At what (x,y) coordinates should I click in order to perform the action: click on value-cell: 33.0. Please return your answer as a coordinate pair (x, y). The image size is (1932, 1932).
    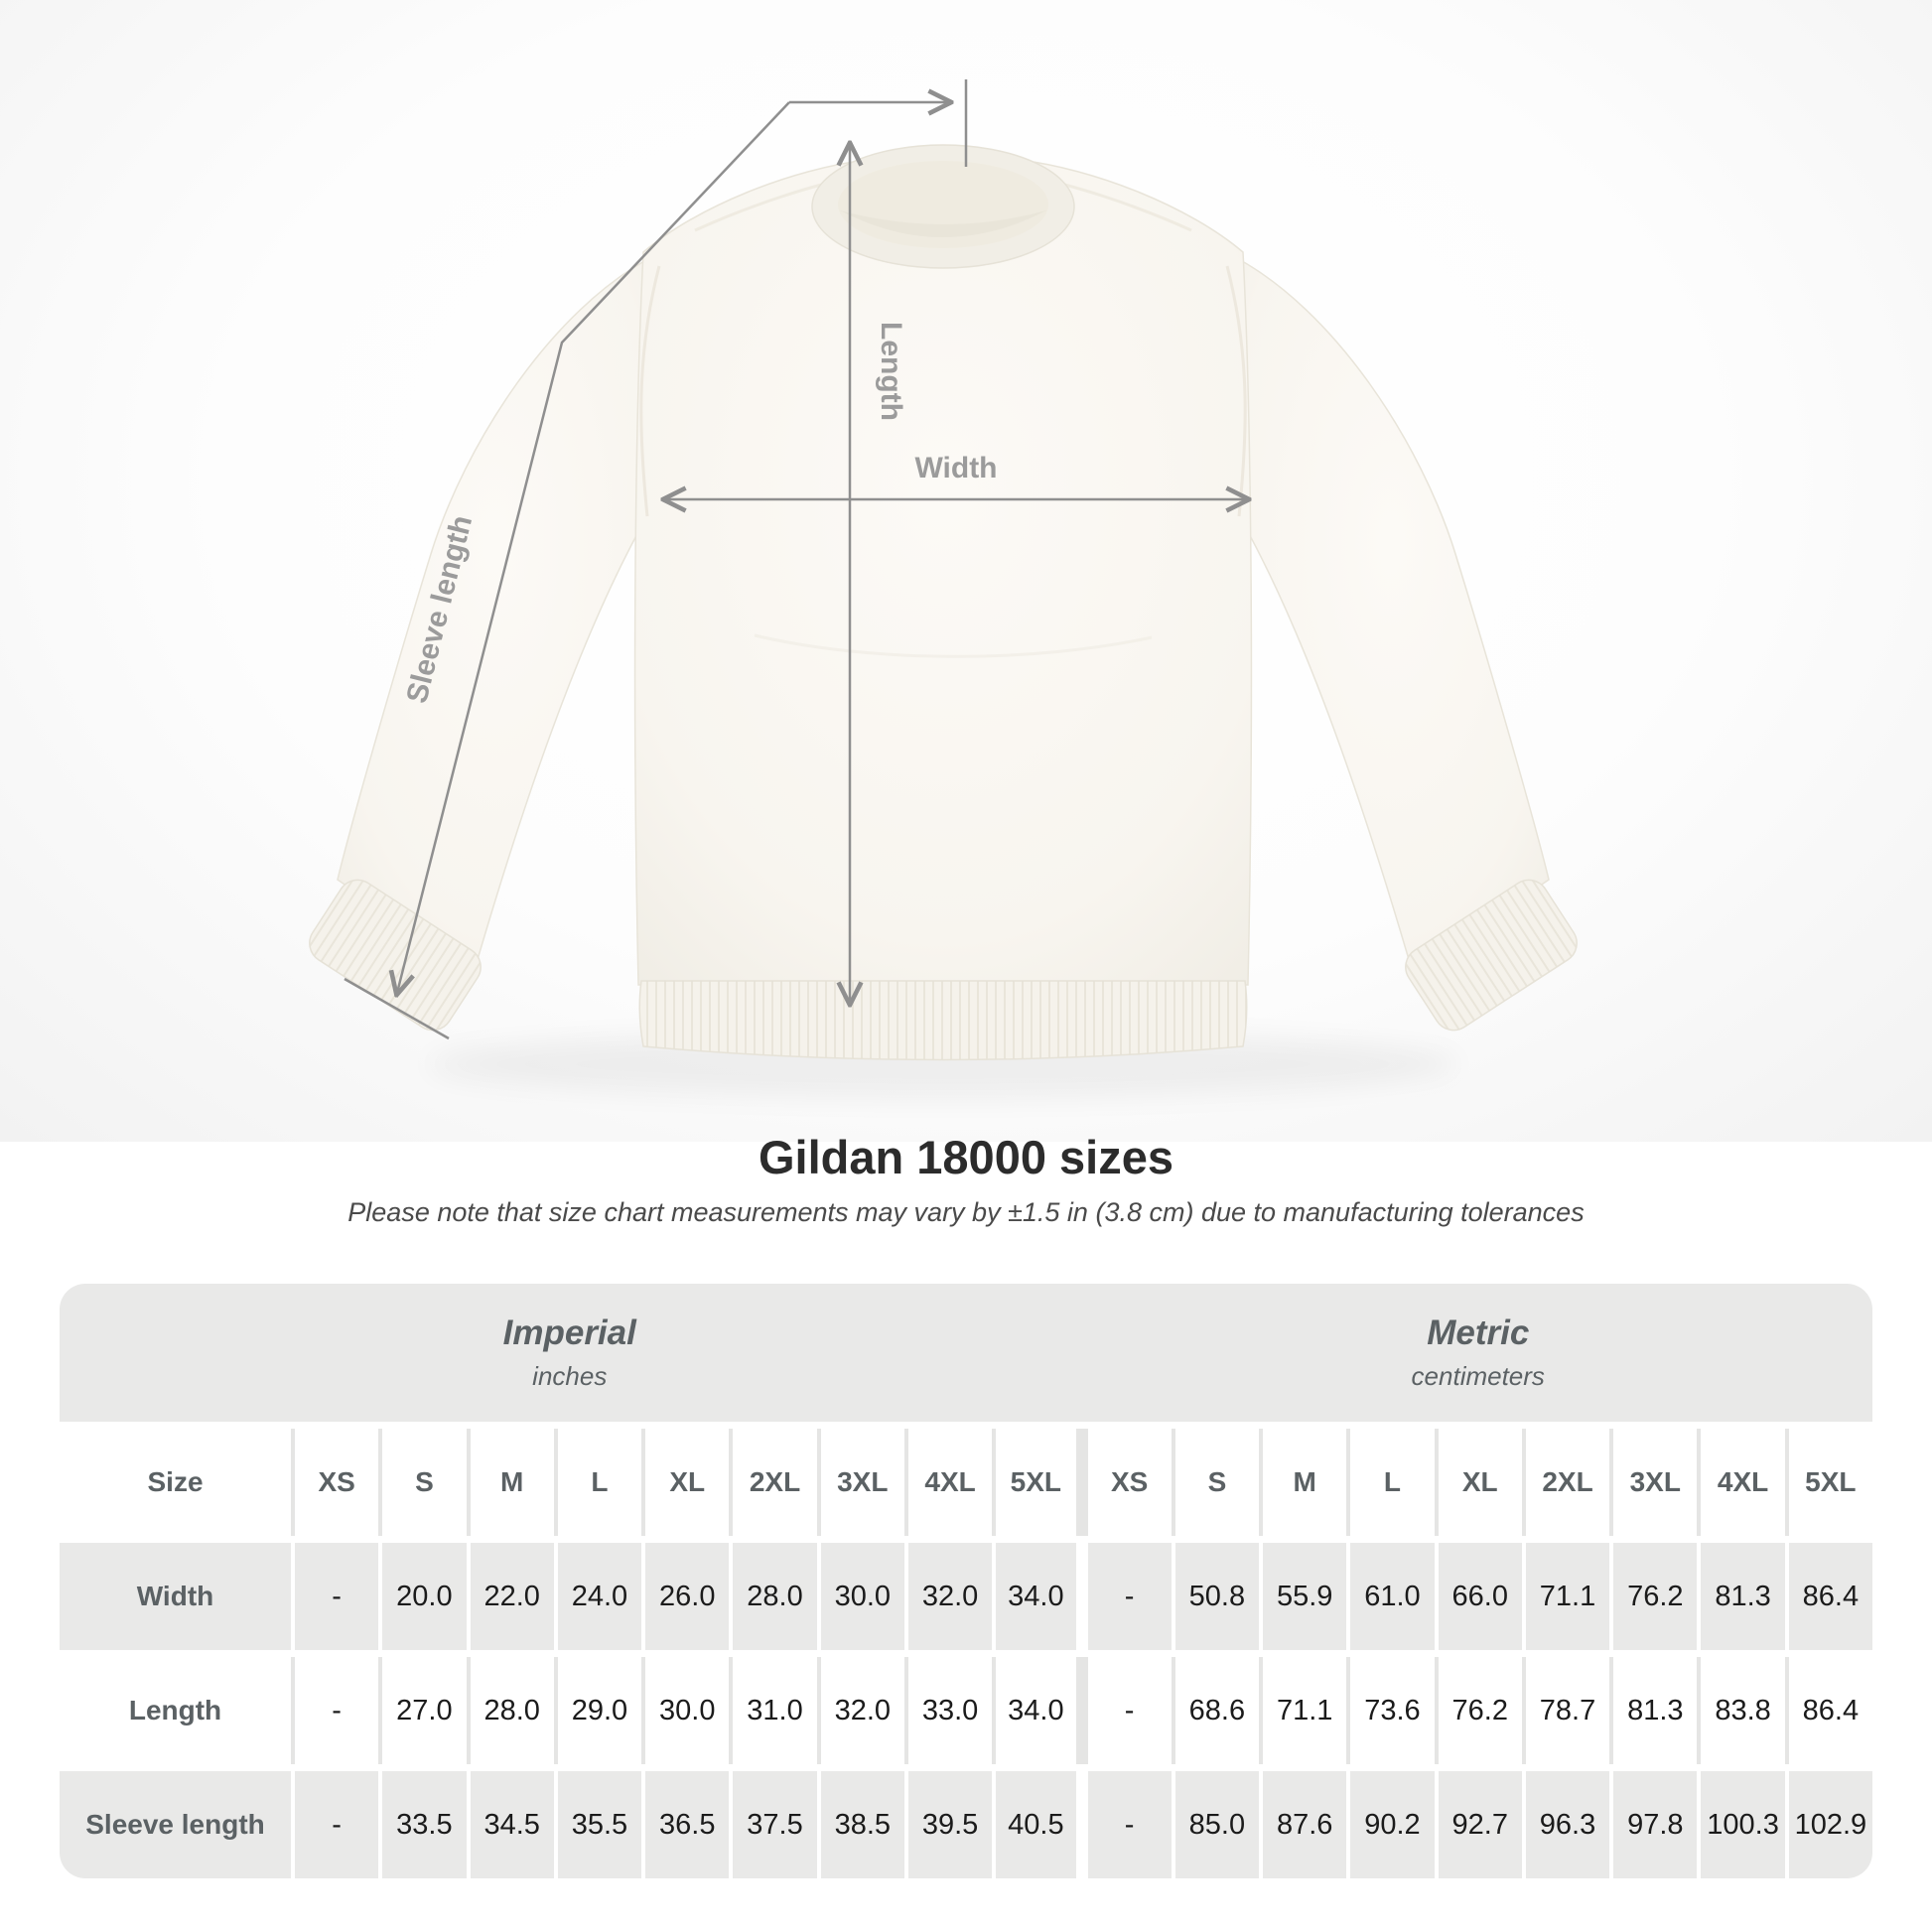
    Looking at the image, I should click on (948, 1711).